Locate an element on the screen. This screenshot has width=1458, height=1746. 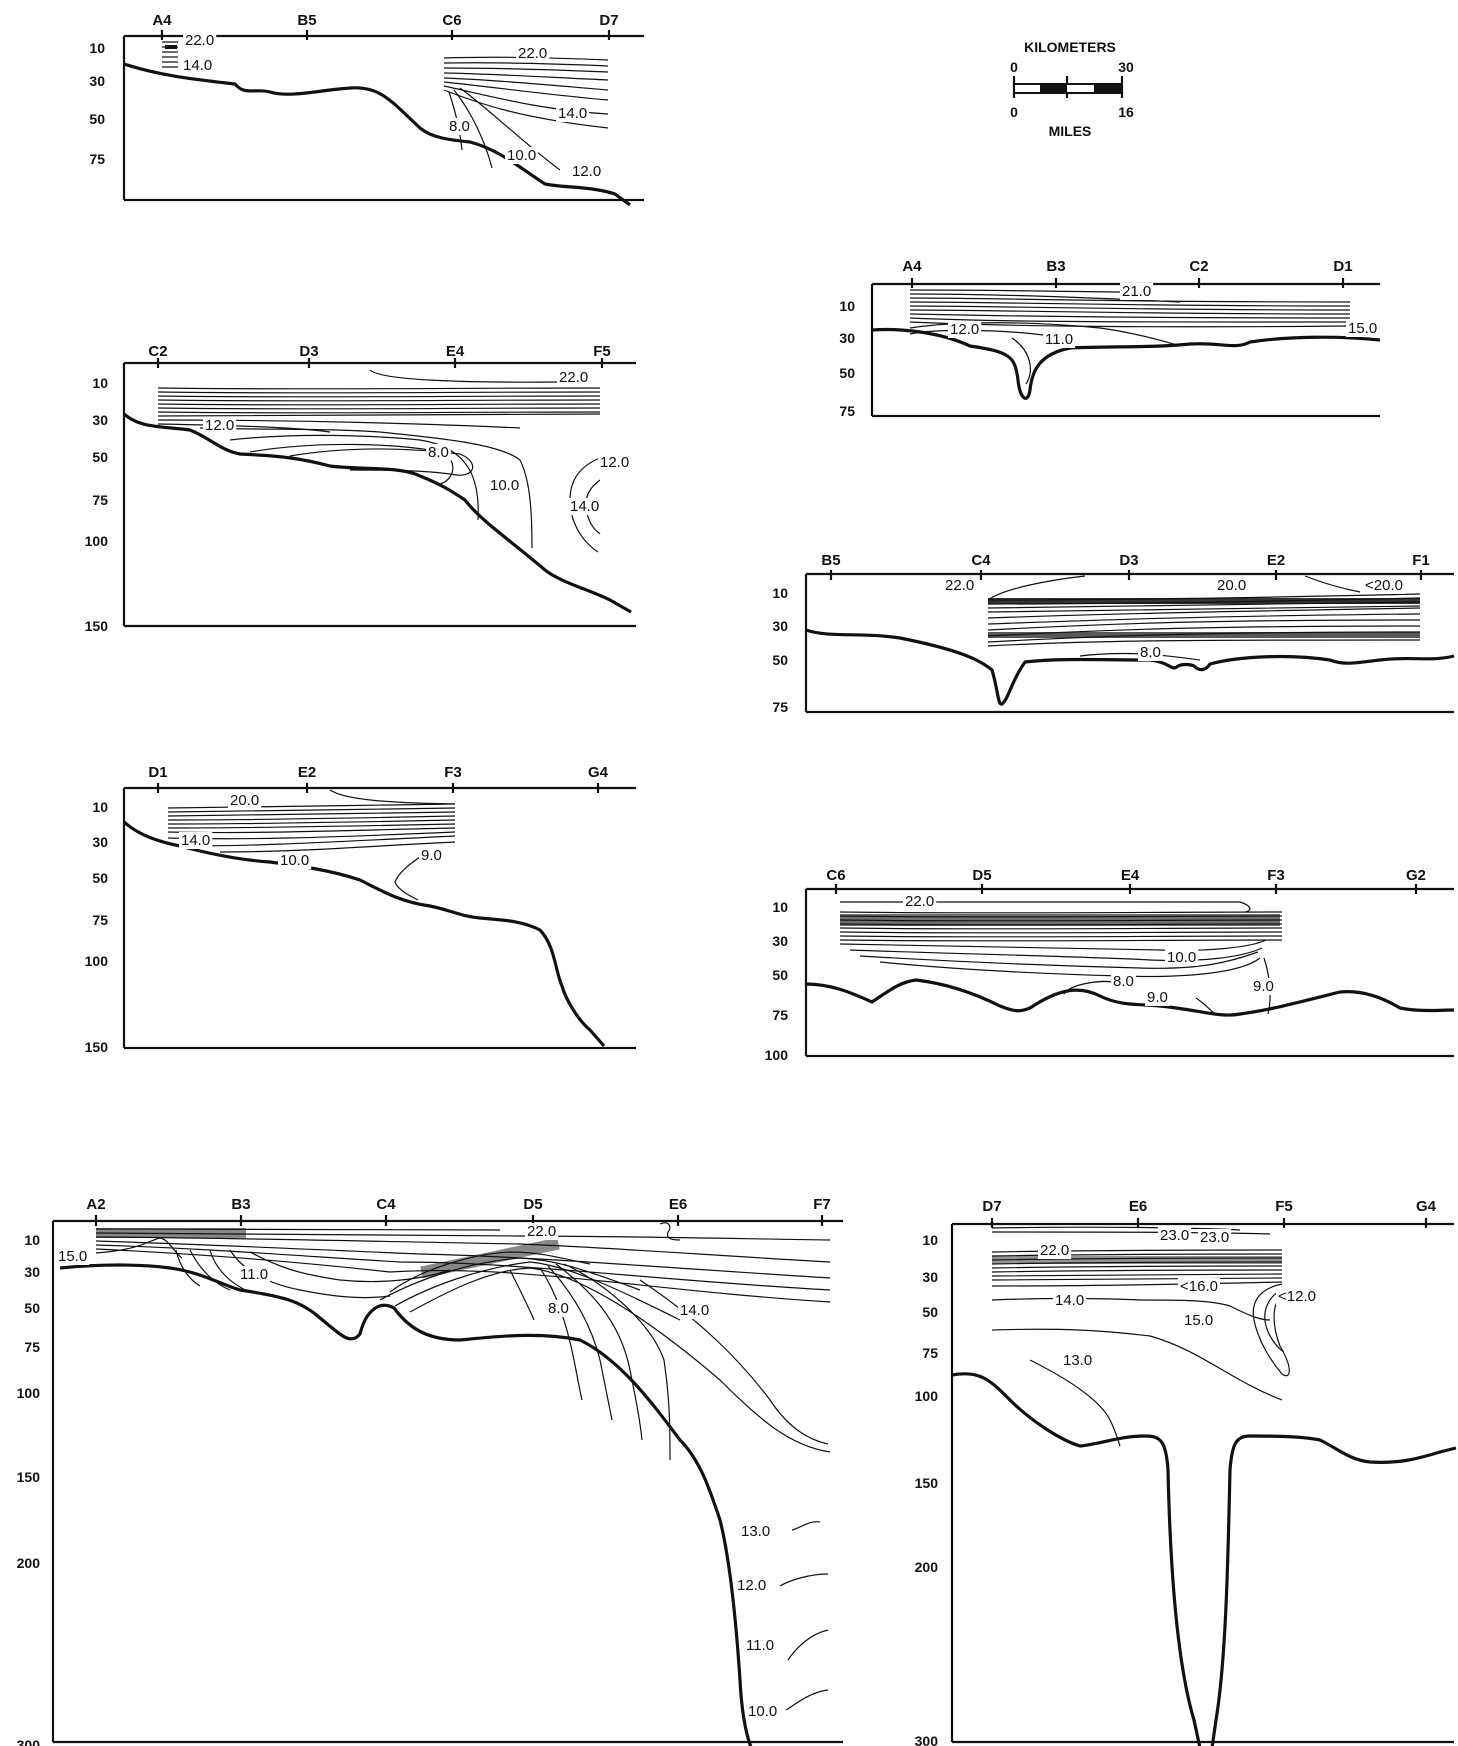
depth-tick-label: 10 is located at coordinates (100, 383).